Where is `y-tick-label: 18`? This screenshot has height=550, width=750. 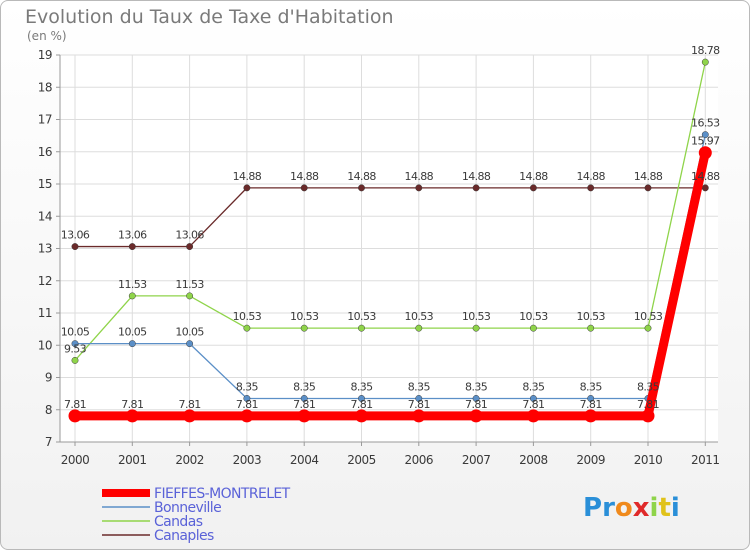 y-tick-label: 18 is located at coordinates (45, 87).